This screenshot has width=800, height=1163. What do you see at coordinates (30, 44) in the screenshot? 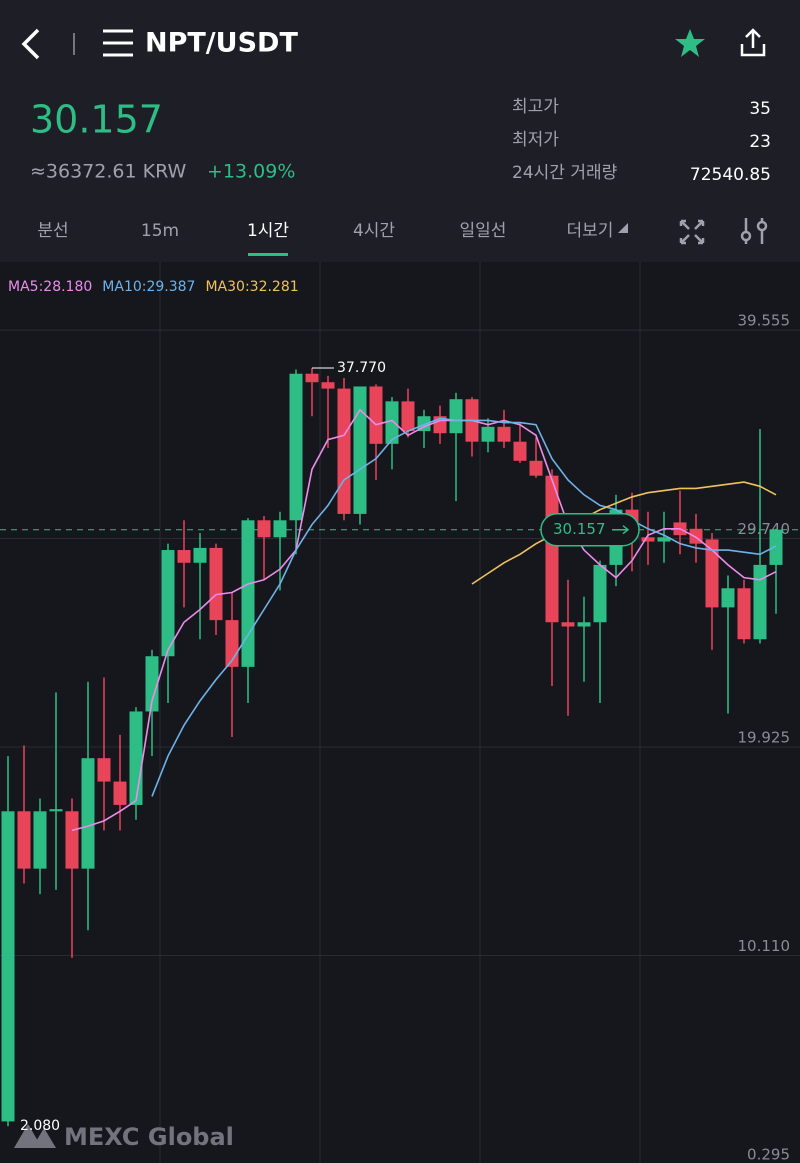
I see `back-button` at bounding box center [30, 44].